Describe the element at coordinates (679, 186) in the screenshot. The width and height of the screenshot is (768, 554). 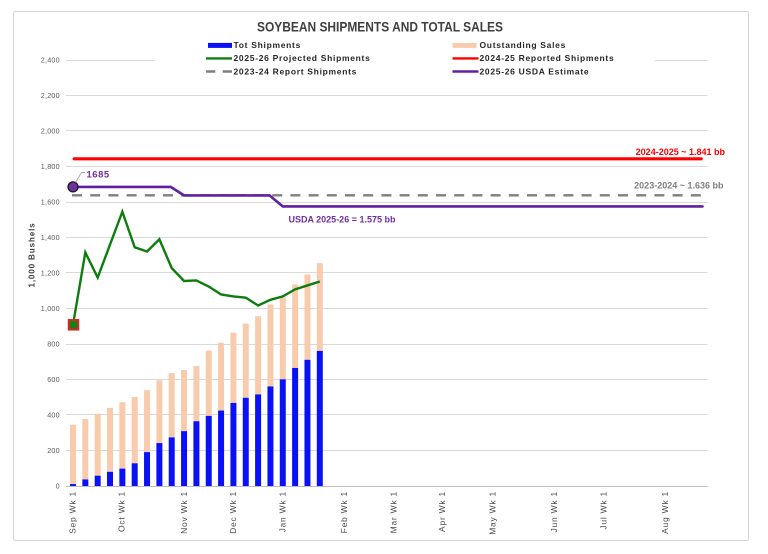
I see `svg-text: 2023-2024 ~ 1.636 bb` at that location.